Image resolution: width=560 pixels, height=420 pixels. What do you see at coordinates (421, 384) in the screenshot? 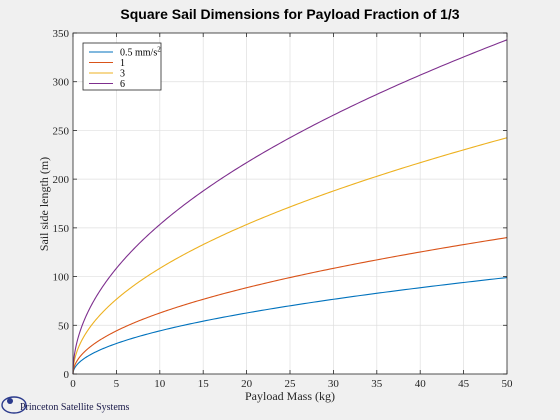
I see `x-tick-label: 40` at bounding box center [421, 384].